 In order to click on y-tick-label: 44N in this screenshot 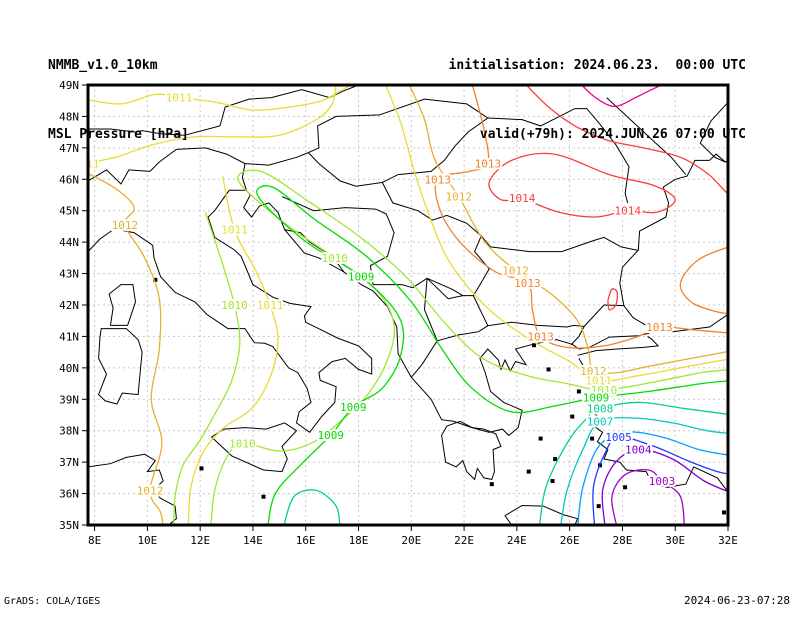, I will do `click(69, 242)`.